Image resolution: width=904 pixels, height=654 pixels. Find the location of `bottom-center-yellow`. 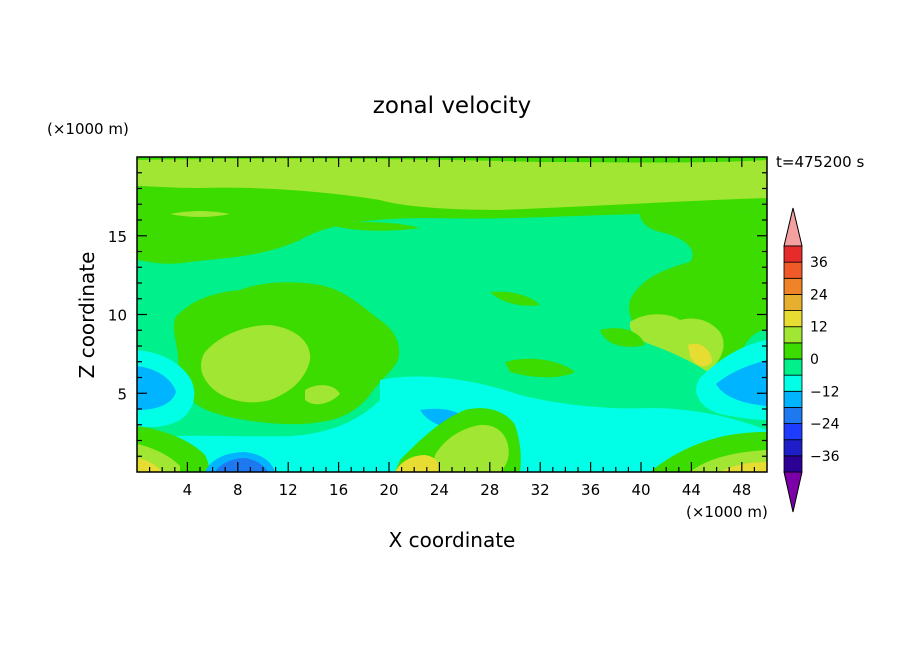

bottom-center-yellow is located at coordinates (470, 448).